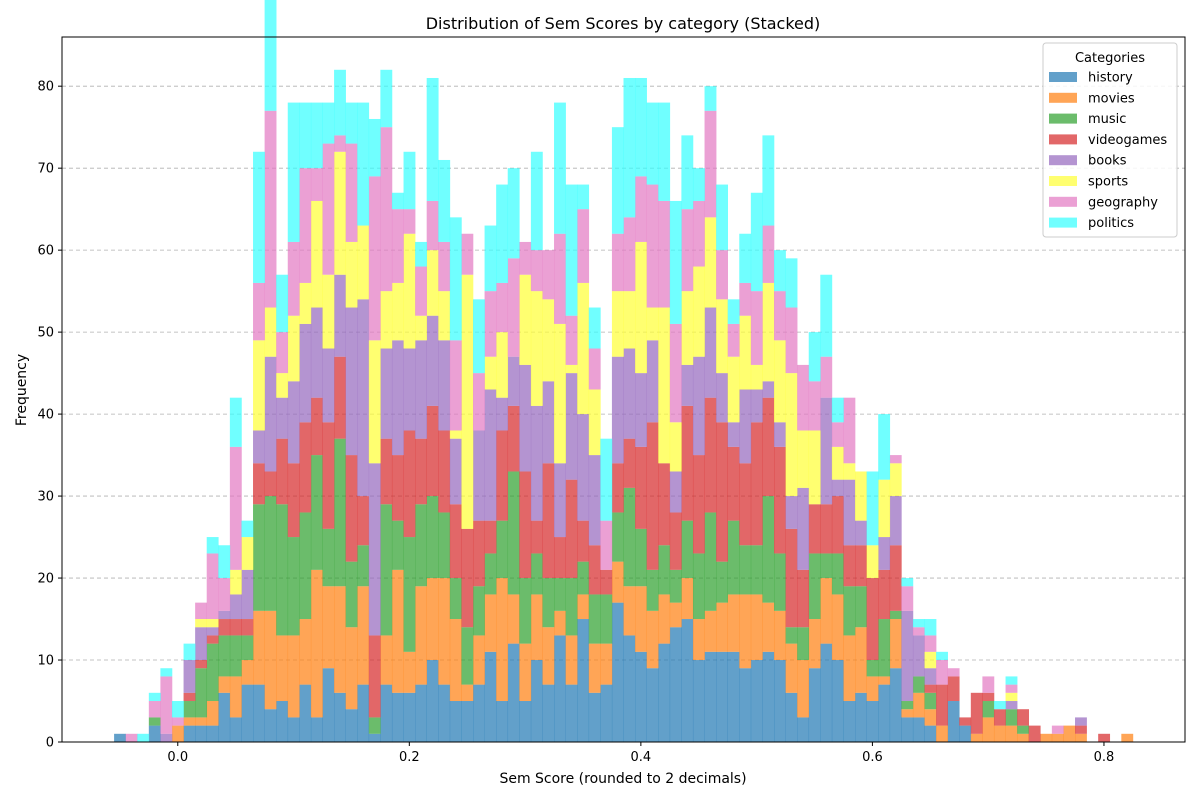  I want to click on legend-swatch-politics, so click(1063, 222).